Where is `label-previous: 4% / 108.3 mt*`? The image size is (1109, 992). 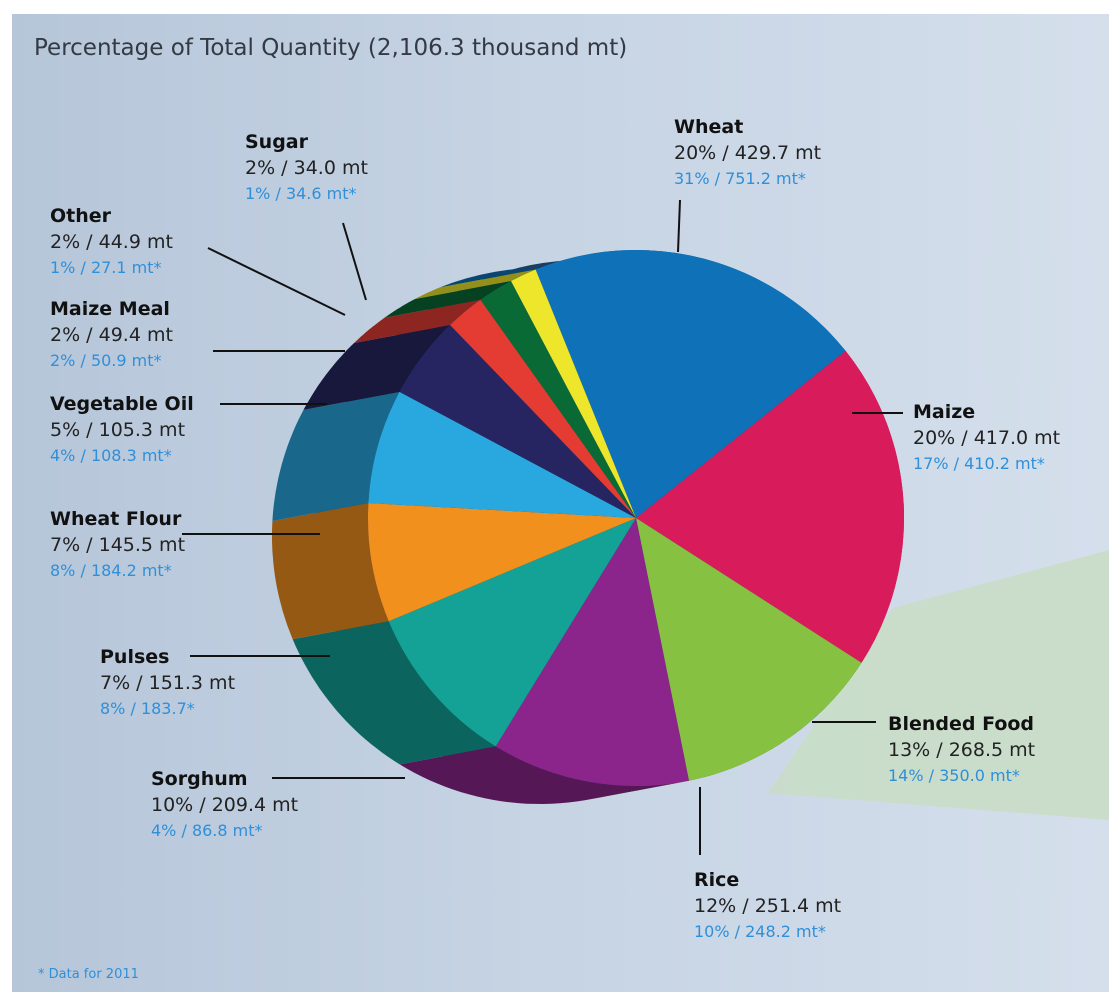
label-previous: 4% / 108.3 mt* is located at coordinates (111, 455).